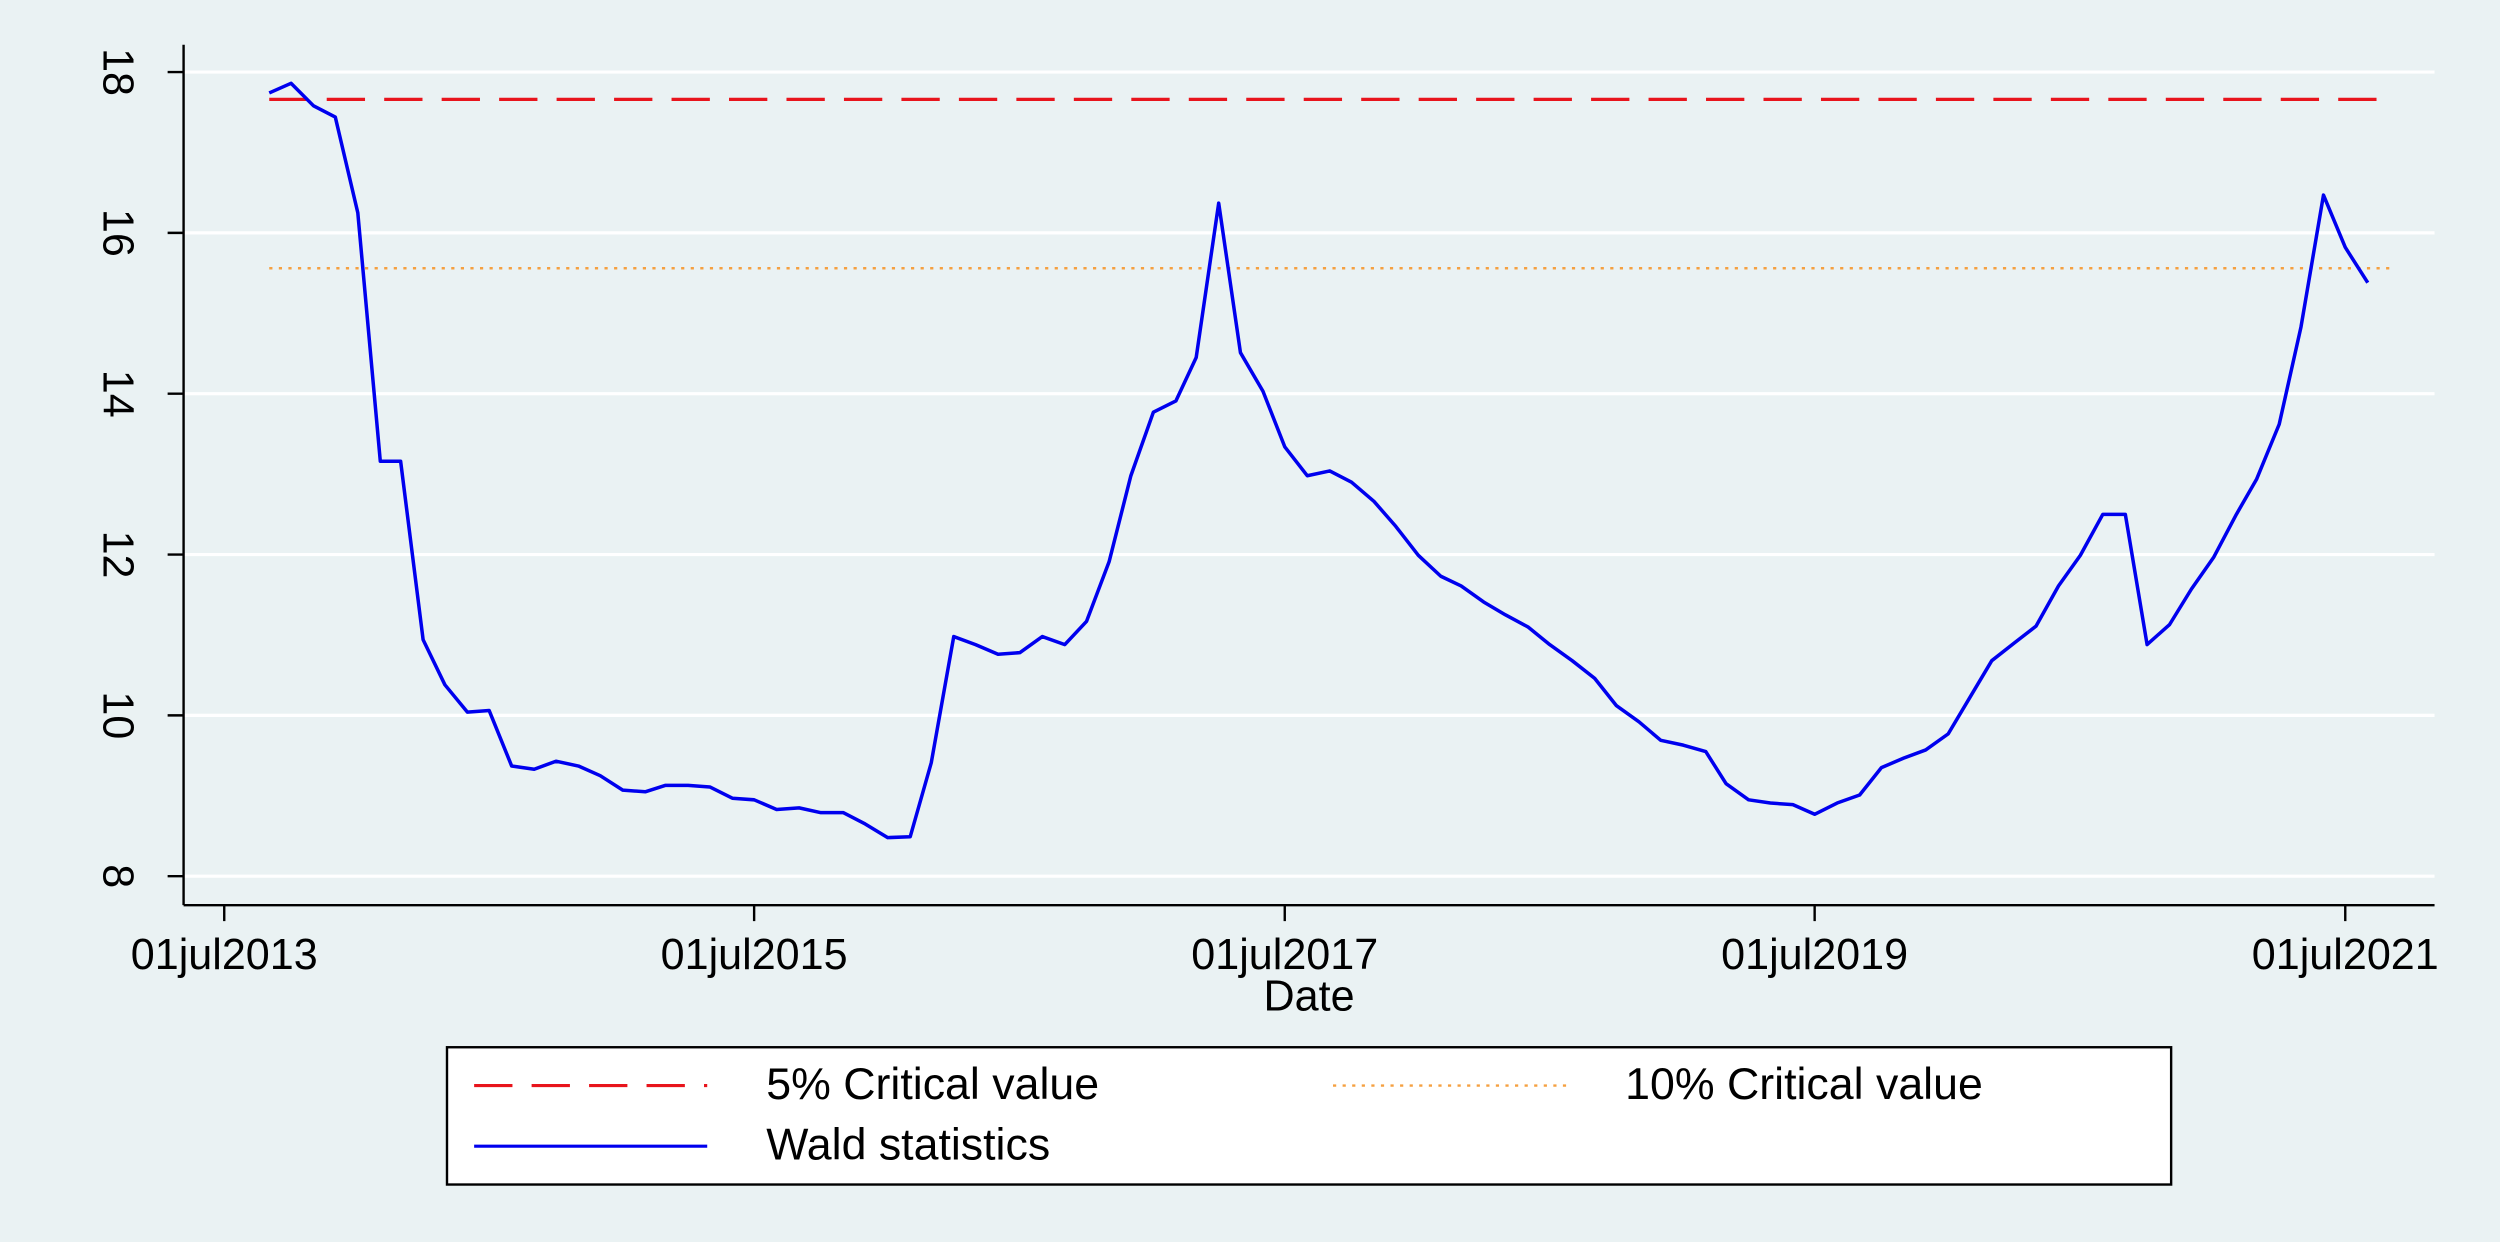 The height and width of the screenshot is (1242, 2500). What do you see at coordinates (224, 955) in the screenshot?
I see `x-tick-label: 01jul2013` at bounding box center [224, 955].